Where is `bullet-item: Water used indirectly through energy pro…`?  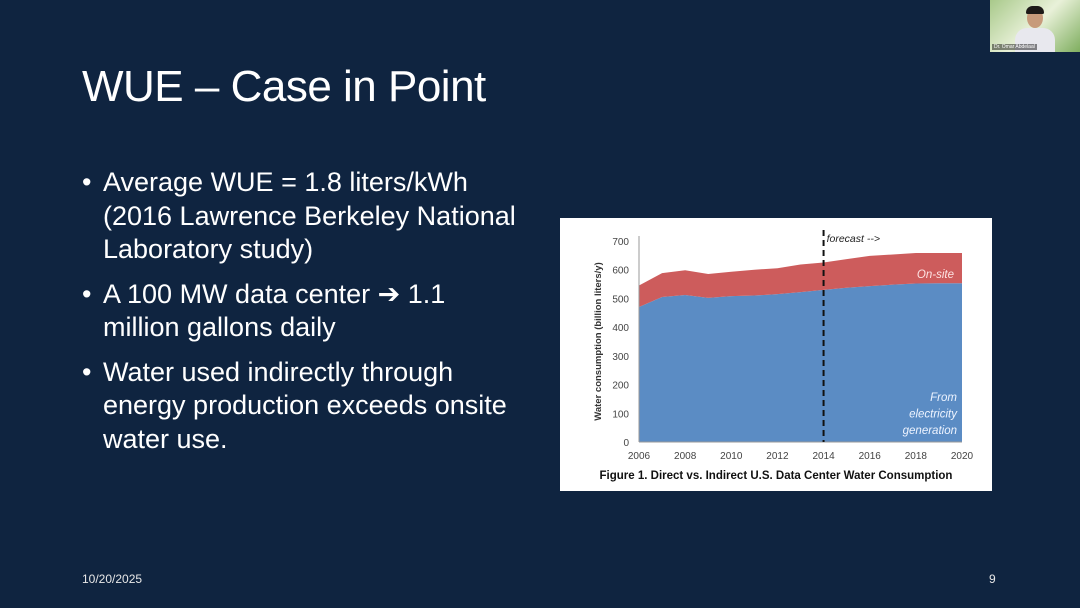 bullet-item: Water used indirectly through energy pro… is located at coordinates (302, 406).